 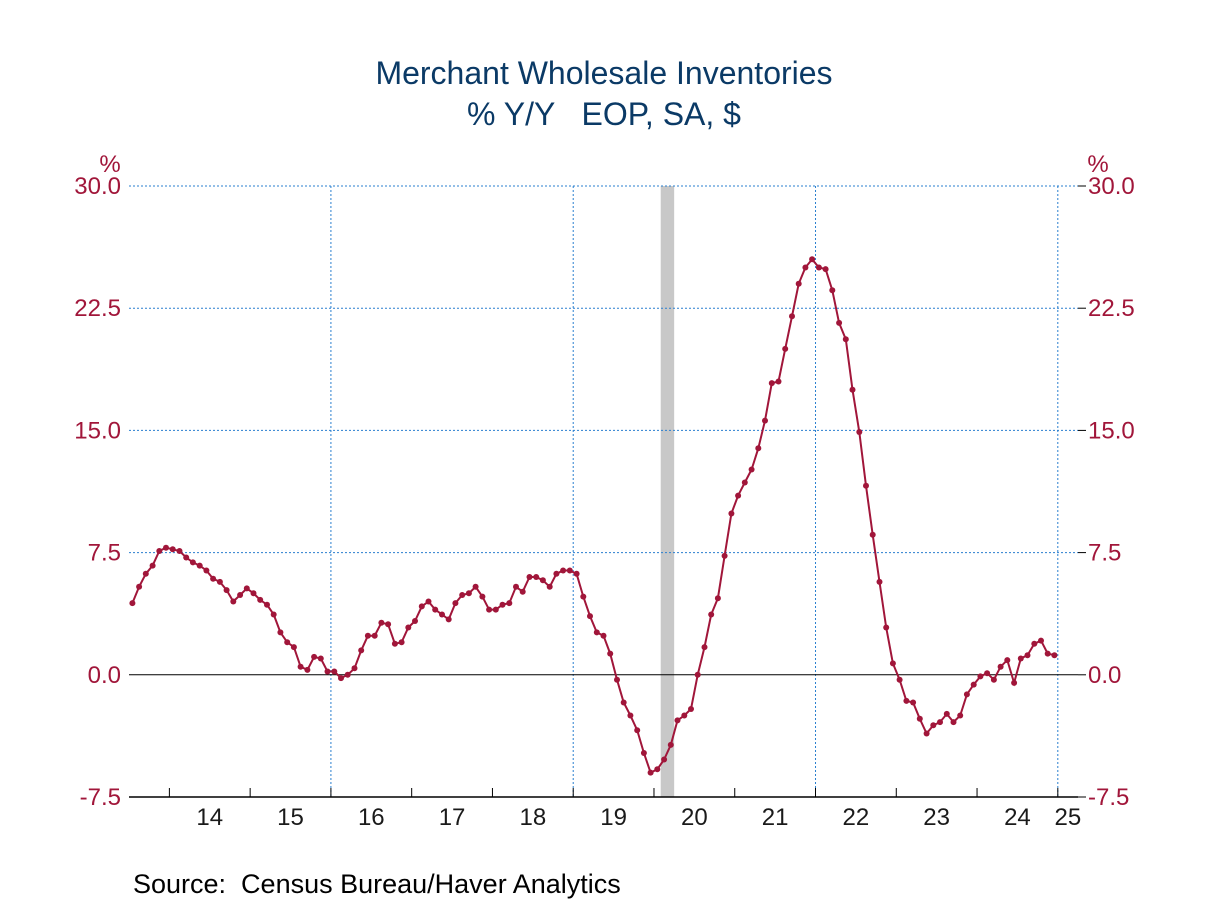 I want to click on x-tick-label-18: 18, so click(x=532, y=817).